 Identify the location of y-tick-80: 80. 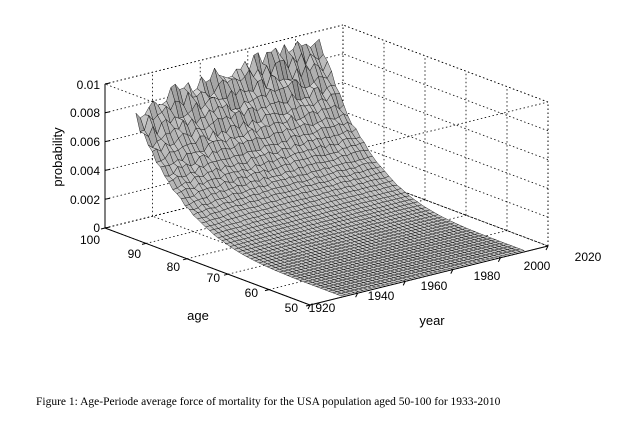
(174, 267).